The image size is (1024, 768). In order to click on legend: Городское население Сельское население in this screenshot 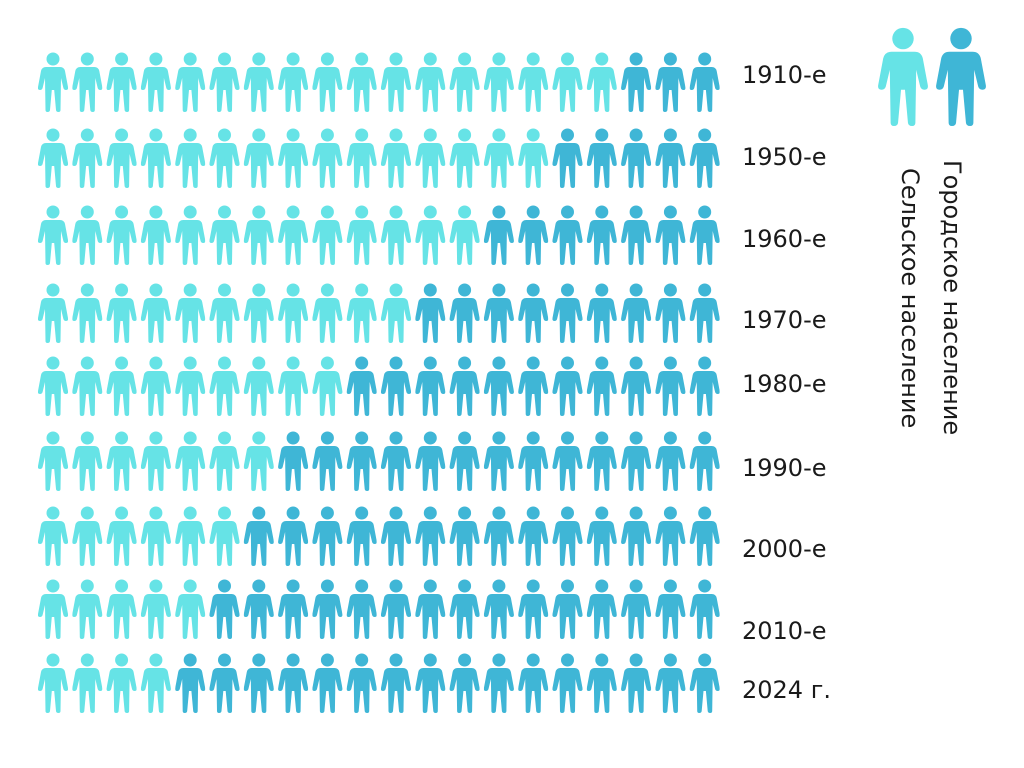, I will do `click(932, 231)`.